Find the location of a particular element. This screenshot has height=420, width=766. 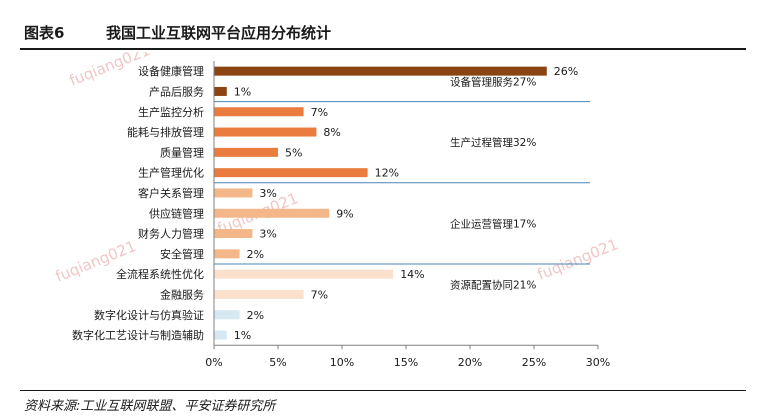

x-tick-label: 20% is located at coordinates (470, 362).